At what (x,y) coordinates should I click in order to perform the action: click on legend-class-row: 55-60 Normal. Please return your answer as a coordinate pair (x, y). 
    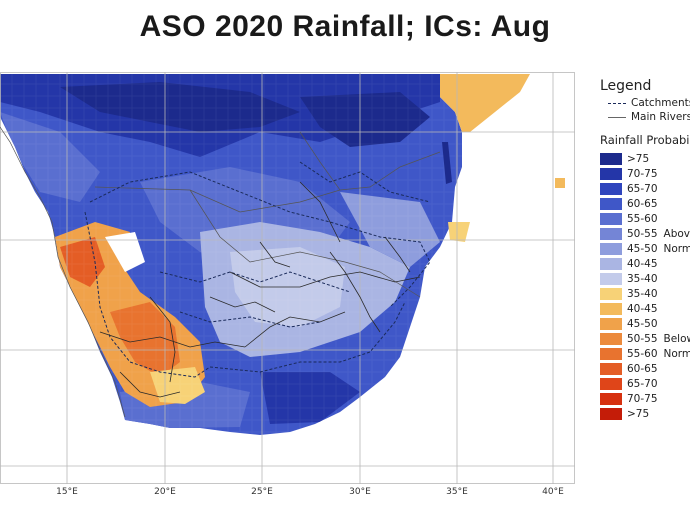
    Looking at the image, I should click on (645, 353).